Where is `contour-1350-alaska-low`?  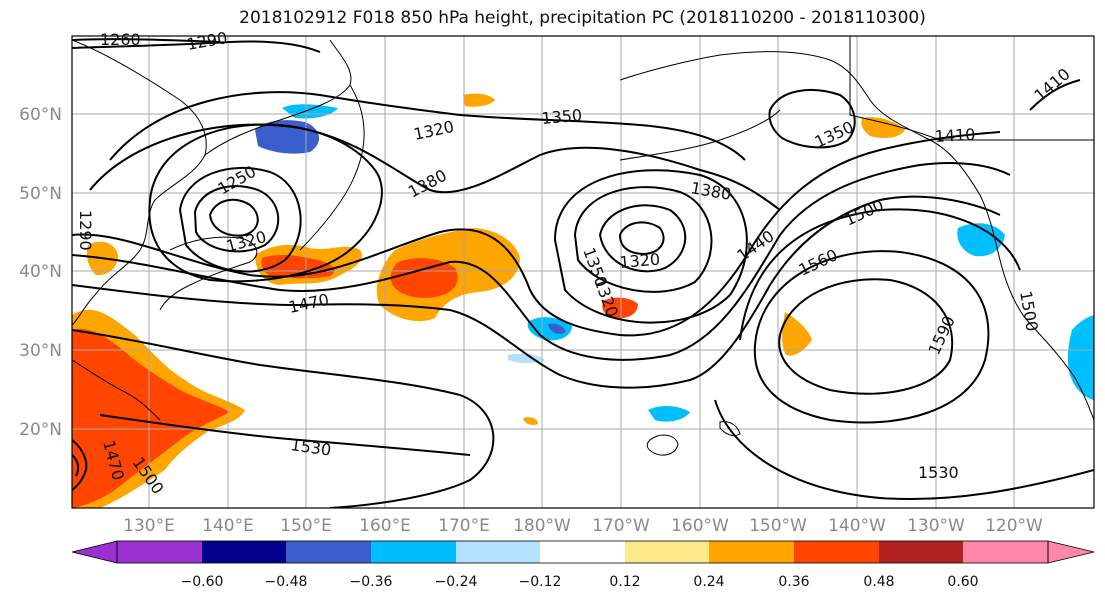
contour-1350-alaska-low is located at coordinates (812, 119).